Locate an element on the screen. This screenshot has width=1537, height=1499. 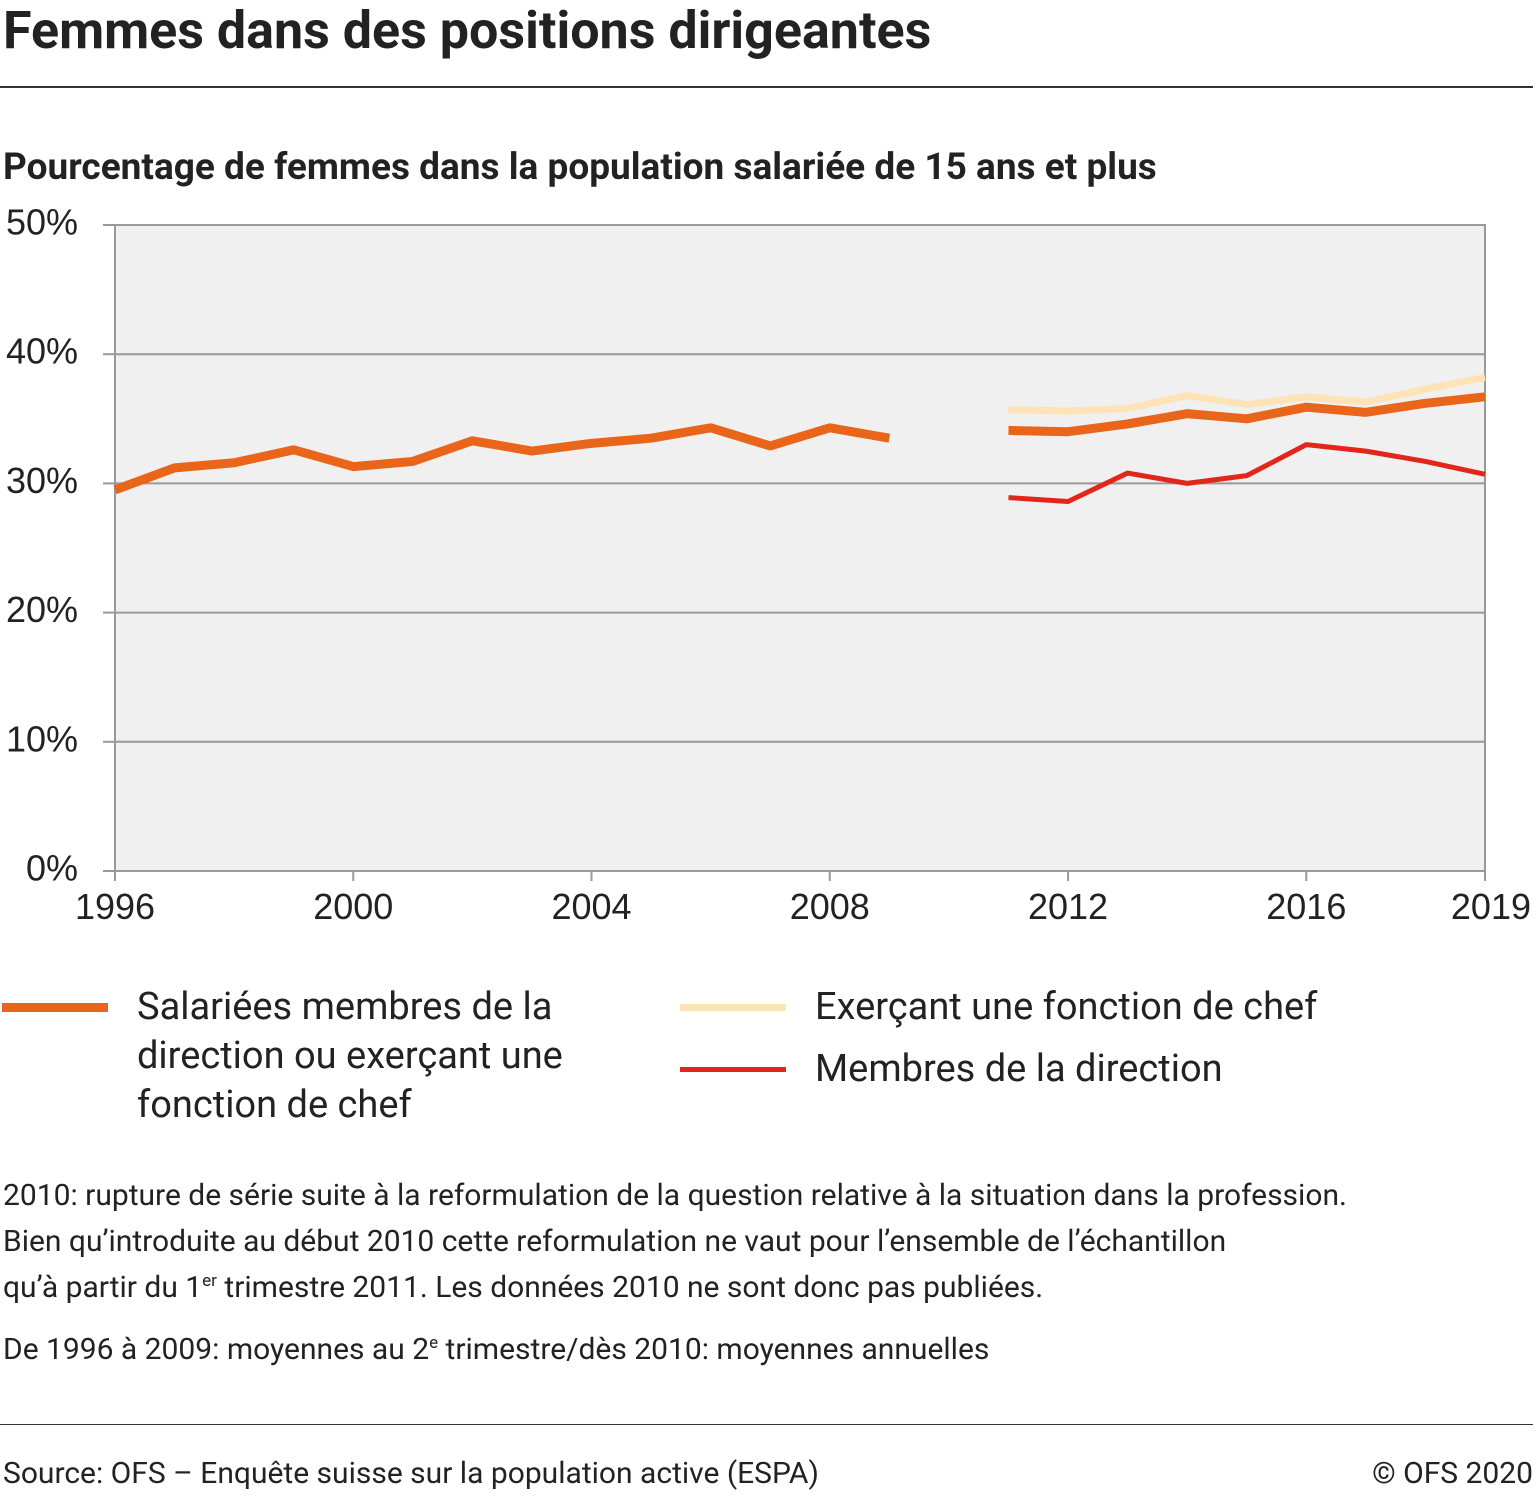
x-tick-label: 2016 is located at coordinates (1306, 906).